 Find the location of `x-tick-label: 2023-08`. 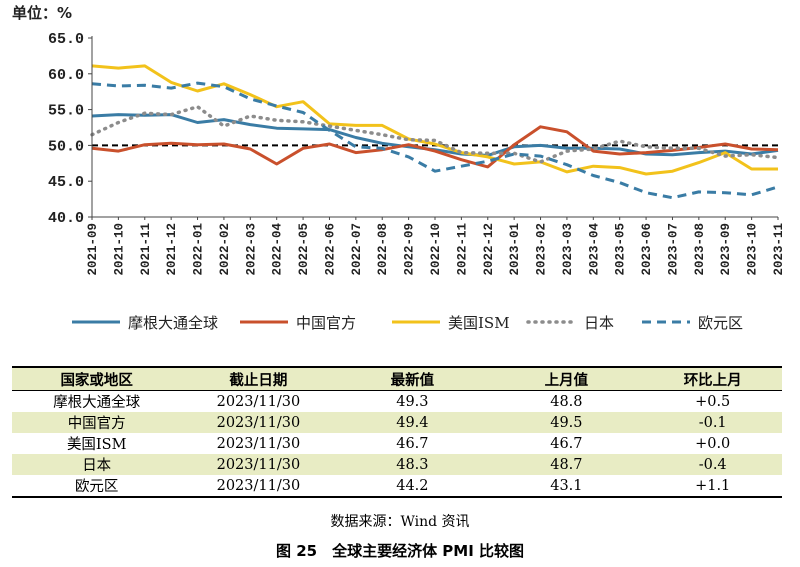

x-tick-label: 2023-08 is located at coordinates (700, 249).